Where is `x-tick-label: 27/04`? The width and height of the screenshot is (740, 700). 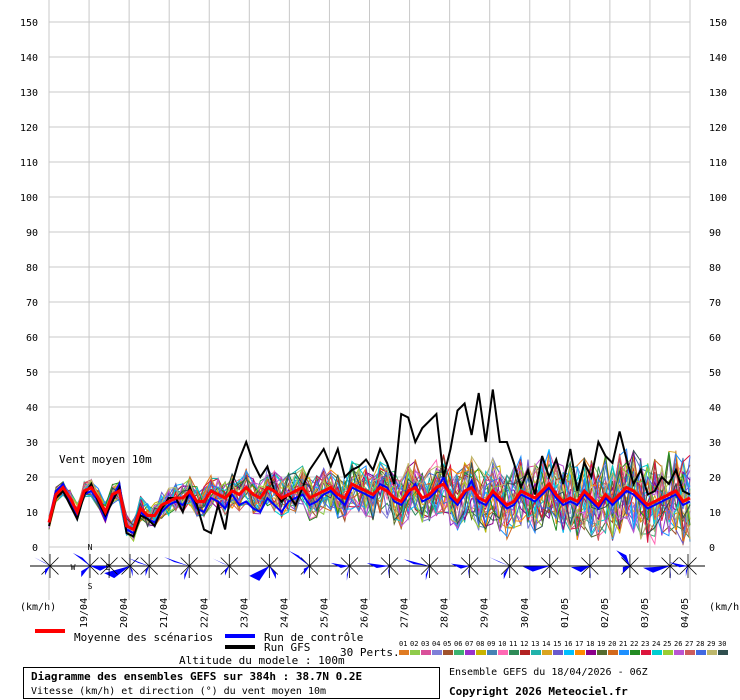
x-tick-label: 27/04 is located at coordinates (405, 613).